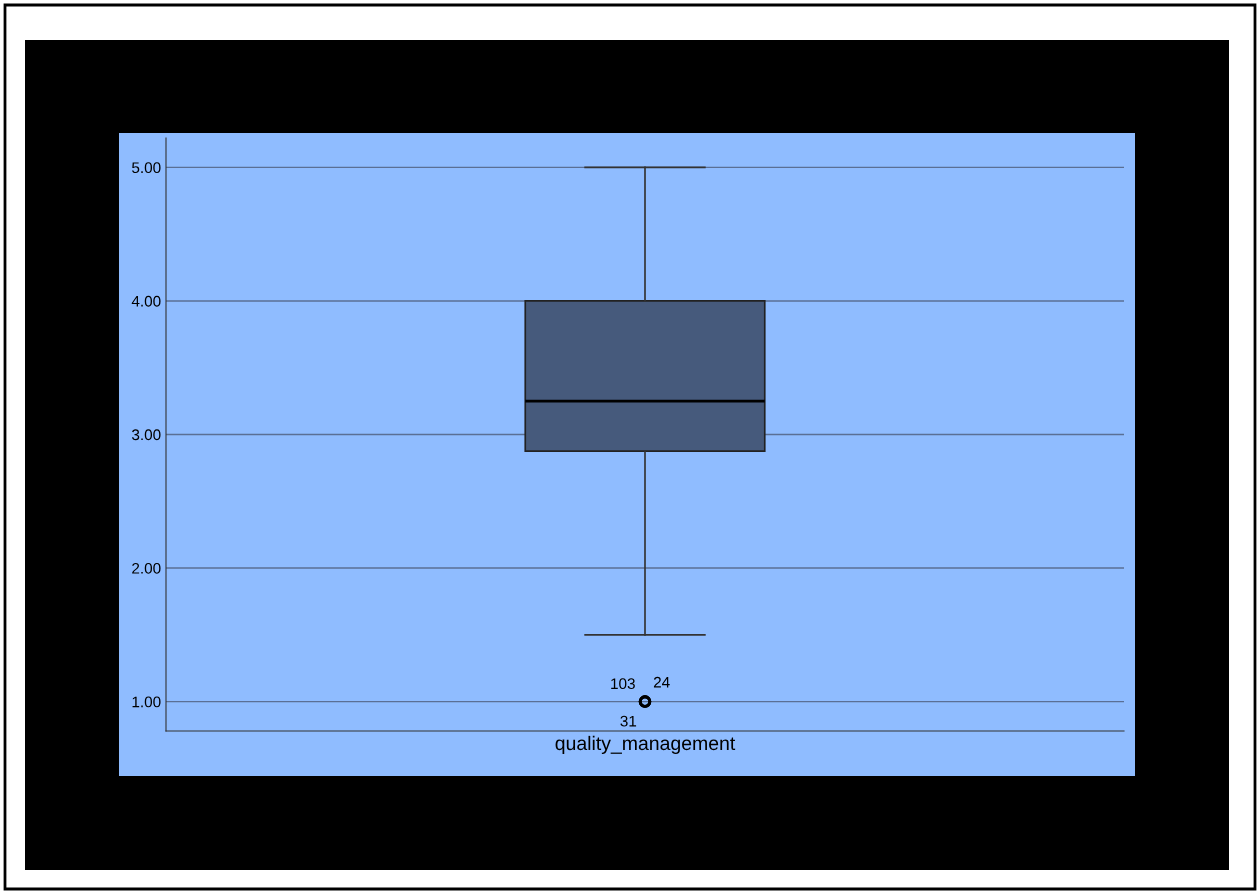 This screenshot has width=1260, height=894. Describe the element at coordinates (146, 168) in the screenshot. I see `y-tick-label: 5.00` at that location.